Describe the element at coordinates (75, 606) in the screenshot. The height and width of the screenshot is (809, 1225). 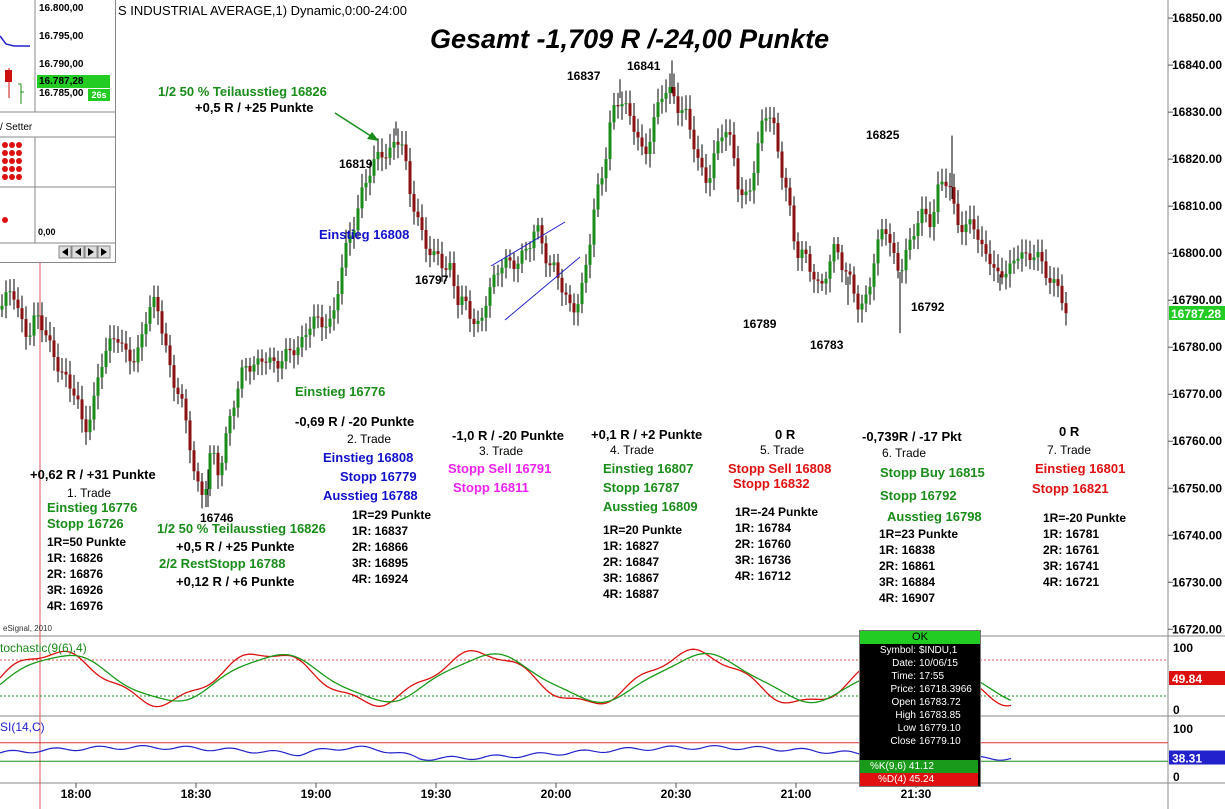
I see `trade1-target: 4R: 16976` at that location.